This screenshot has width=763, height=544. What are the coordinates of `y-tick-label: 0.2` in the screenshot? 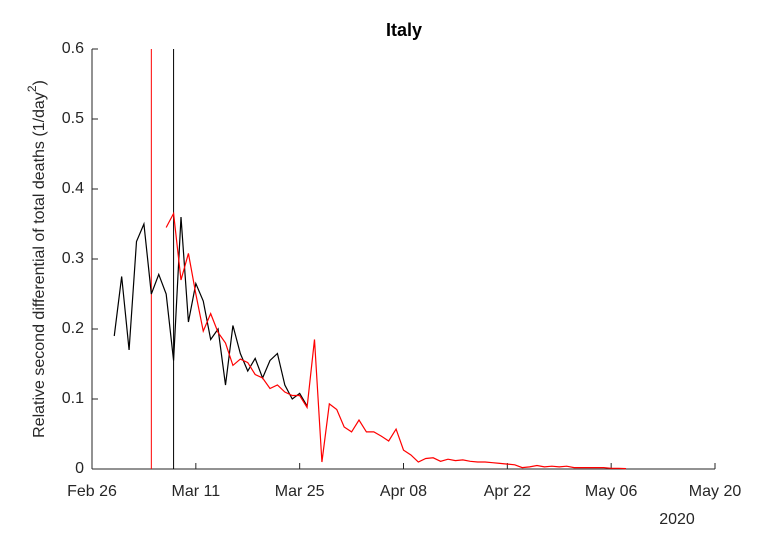 It's located at (73, 328).